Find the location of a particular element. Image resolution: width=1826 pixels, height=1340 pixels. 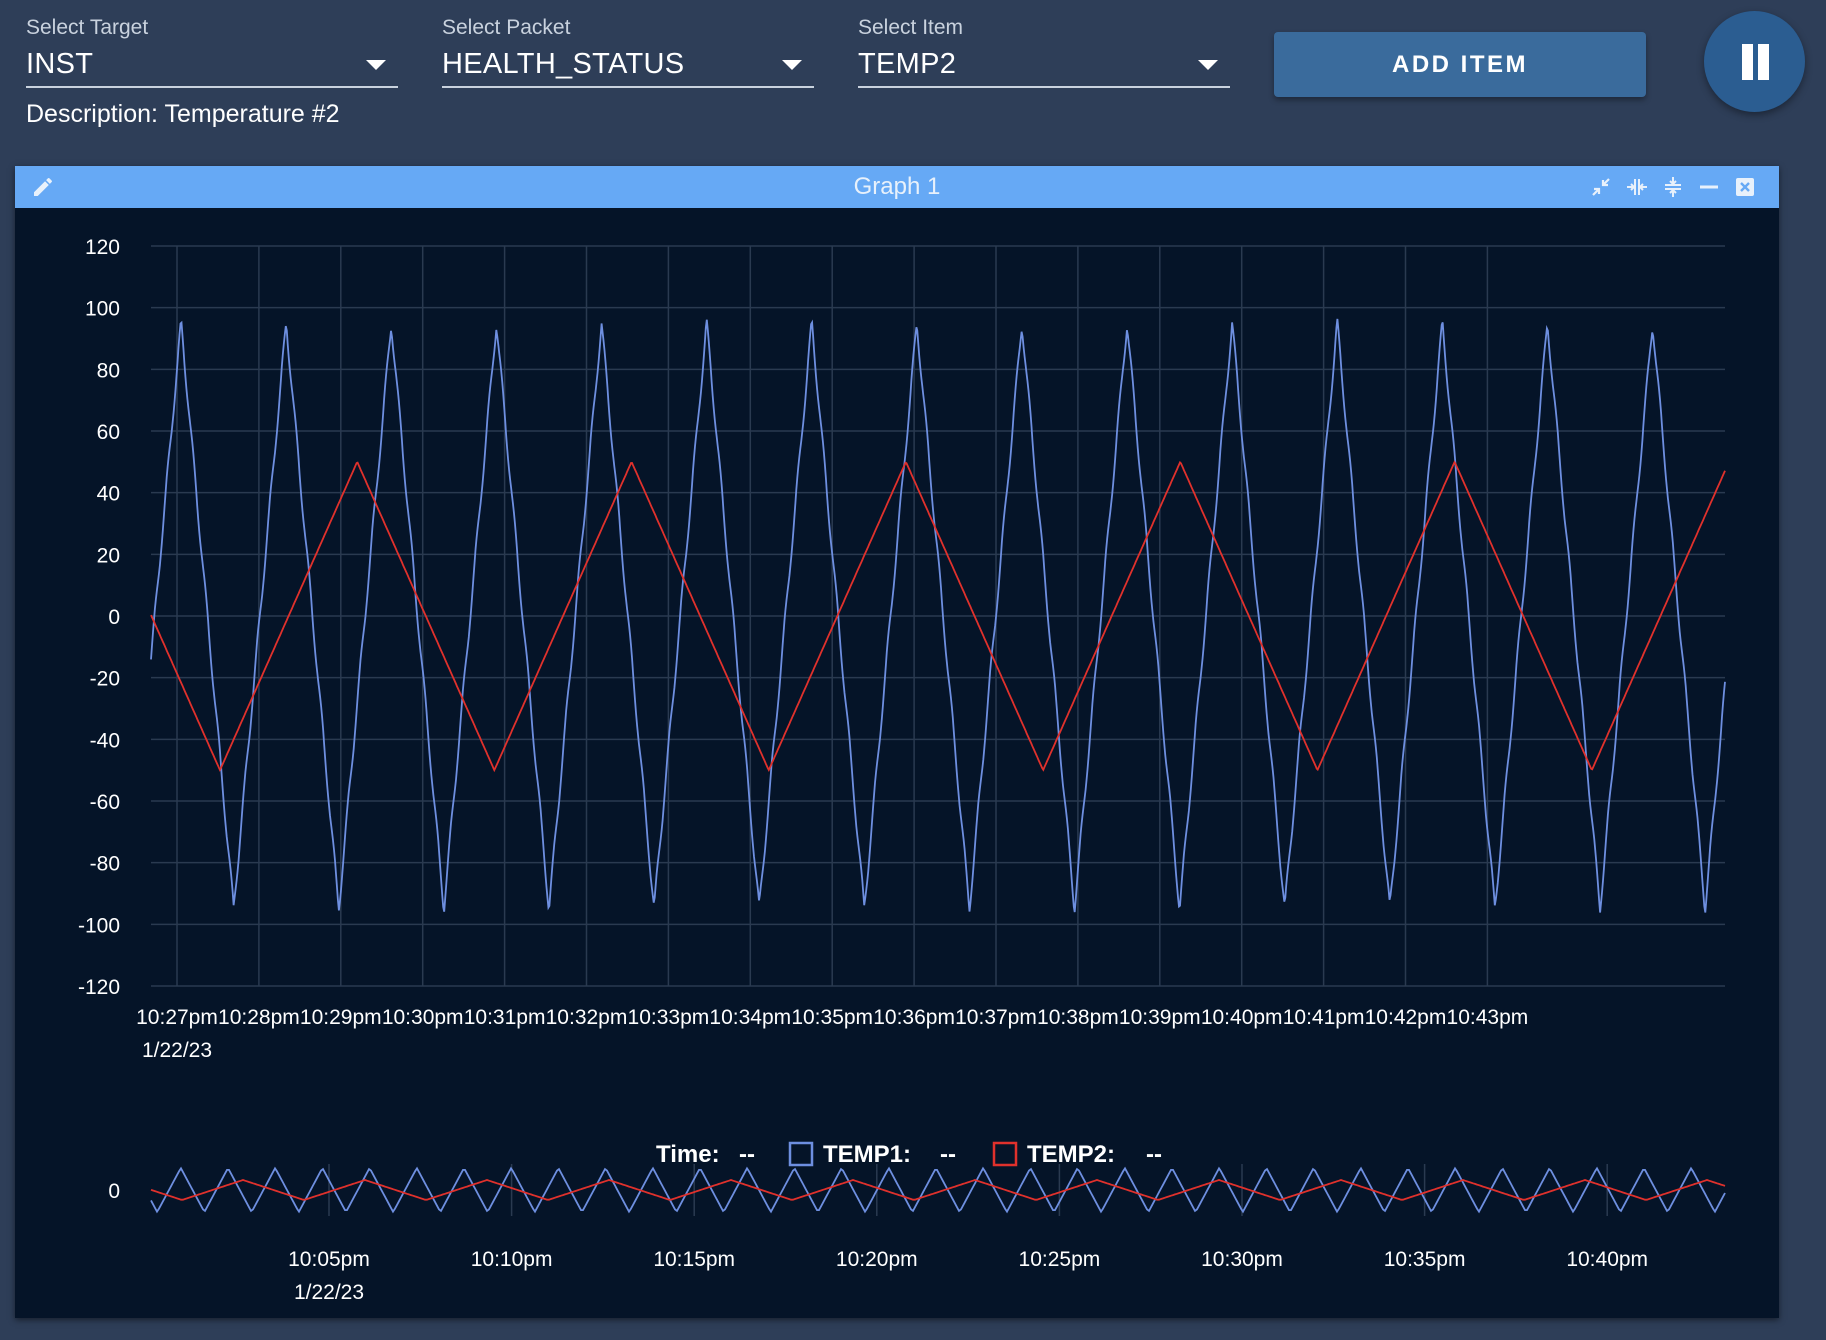

target-selector-value: INST is located at coordinates (60, 64).